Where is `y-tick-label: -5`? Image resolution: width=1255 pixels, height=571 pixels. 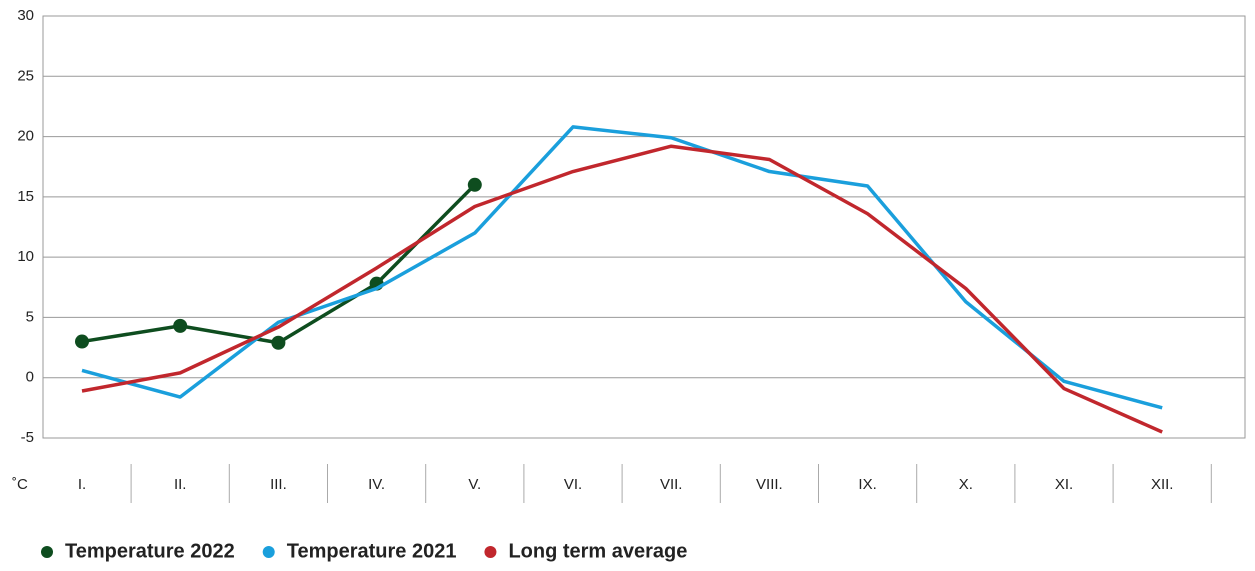
y-tick-label: -5 is located at coordinates (27, 437).